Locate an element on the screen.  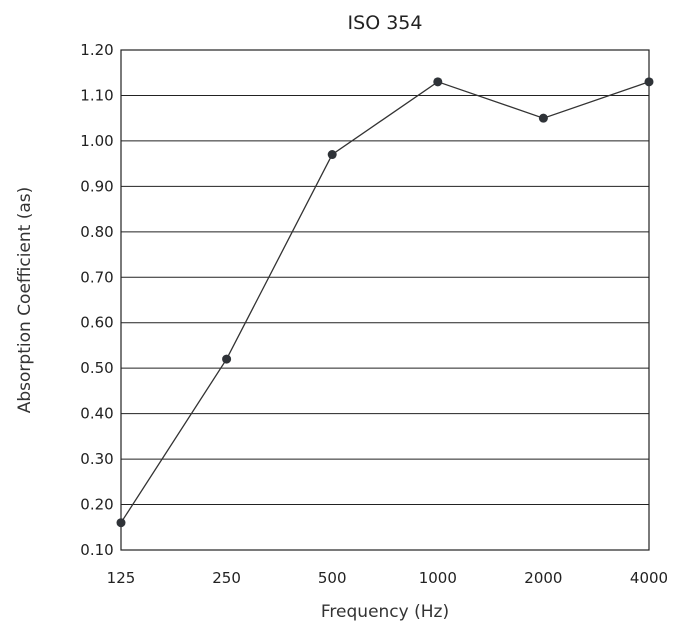
y-tick-label: 0.60 is located at coordinates (96, 323).